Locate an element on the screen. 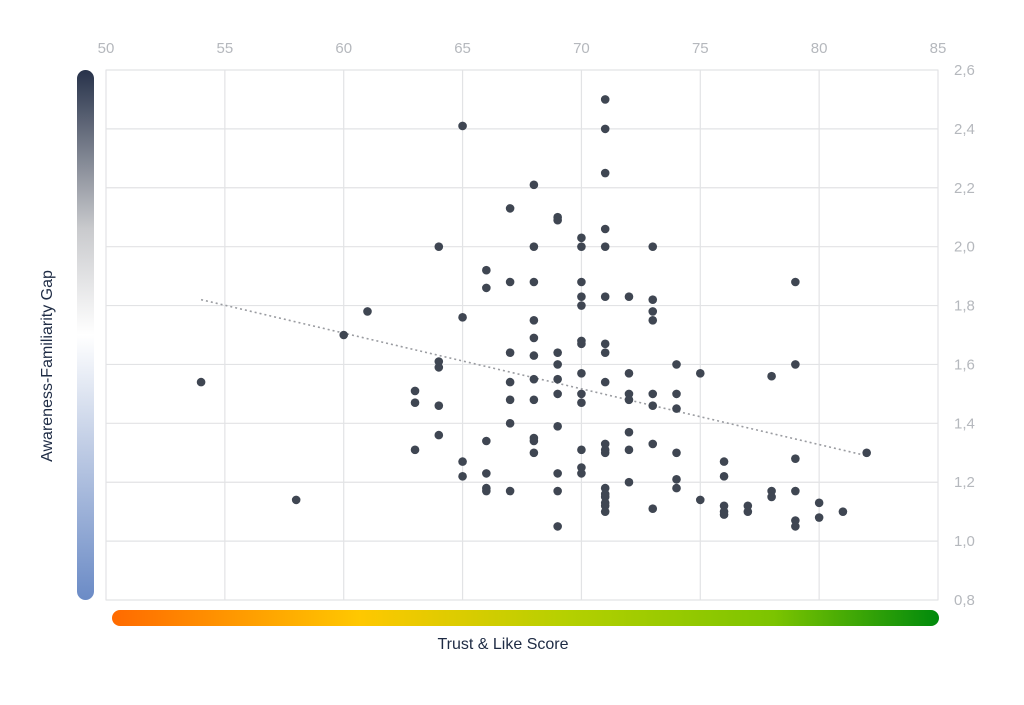  y-axis-ticks: 0,8 1,0 1,2 1,4 1,6 1,8 2,0 2,2 2,4 2,6 is located at coordinates (964, 335).